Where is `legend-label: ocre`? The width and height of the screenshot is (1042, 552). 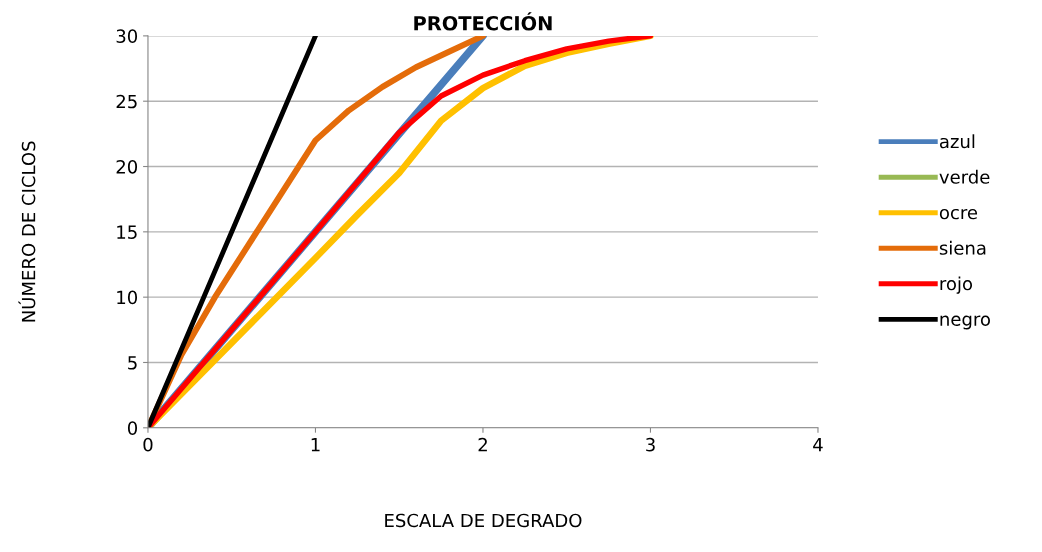 legend-label: ocre is located at coordinates (958, 214).